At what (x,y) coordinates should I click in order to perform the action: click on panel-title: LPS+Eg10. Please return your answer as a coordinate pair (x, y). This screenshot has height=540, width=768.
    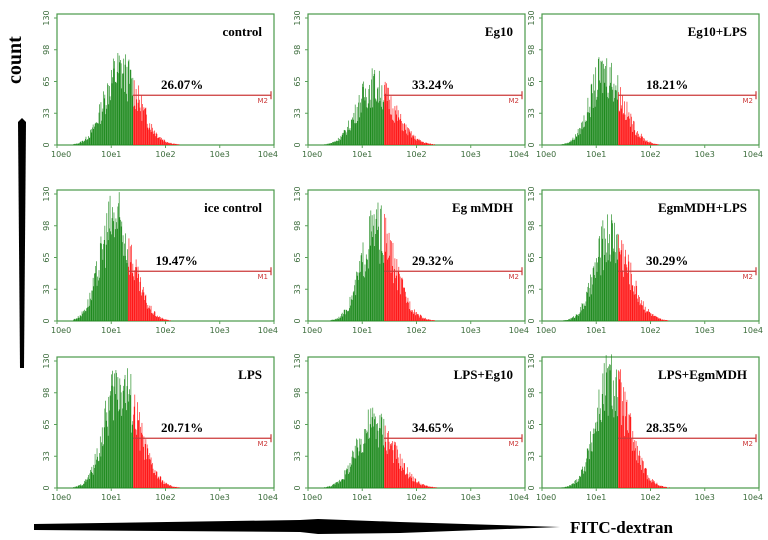
    Looking at the image, I should click on (483, 374).